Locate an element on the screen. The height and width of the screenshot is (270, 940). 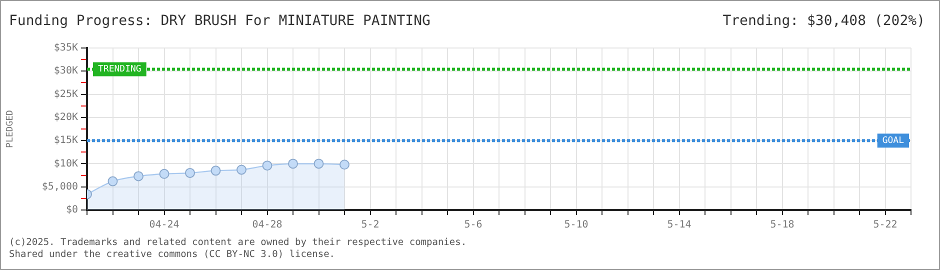
x-tick-label: 5-6 is located at coordinates (473, 225).